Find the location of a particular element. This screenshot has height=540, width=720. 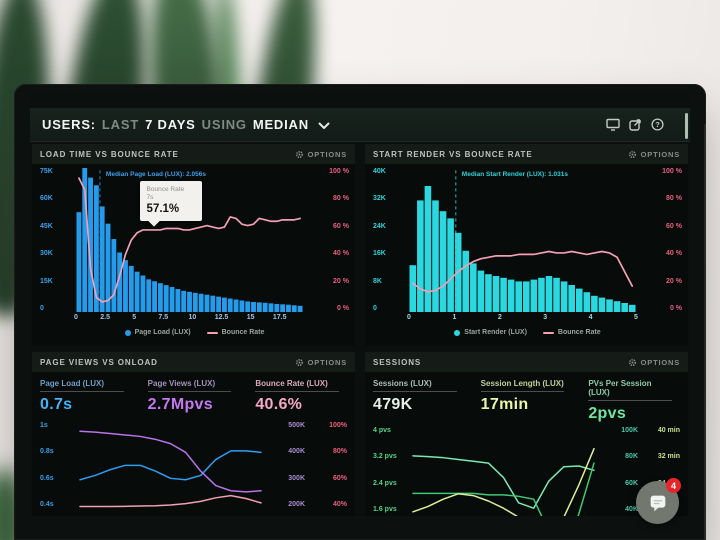

metric-session-length: Session Length (LUX) 17min is located at coordinates (527, 400).